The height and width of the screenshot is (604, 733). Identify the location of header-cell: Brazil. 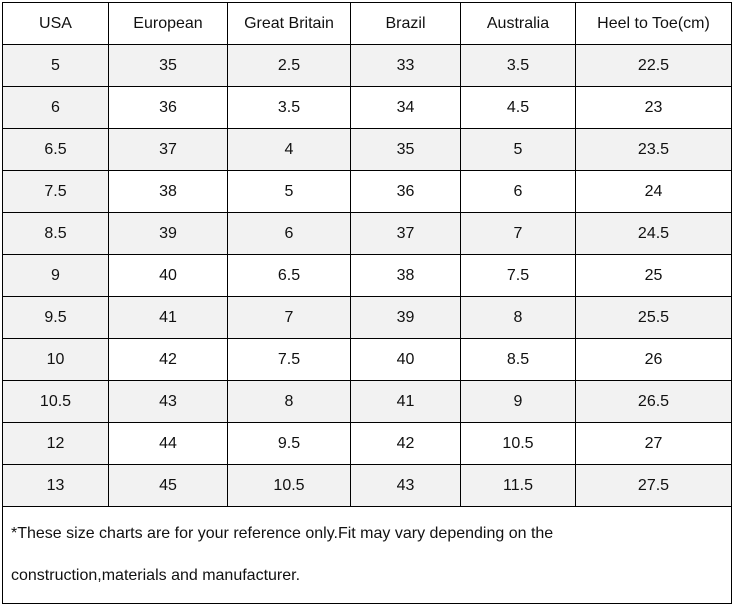
(405, 23).